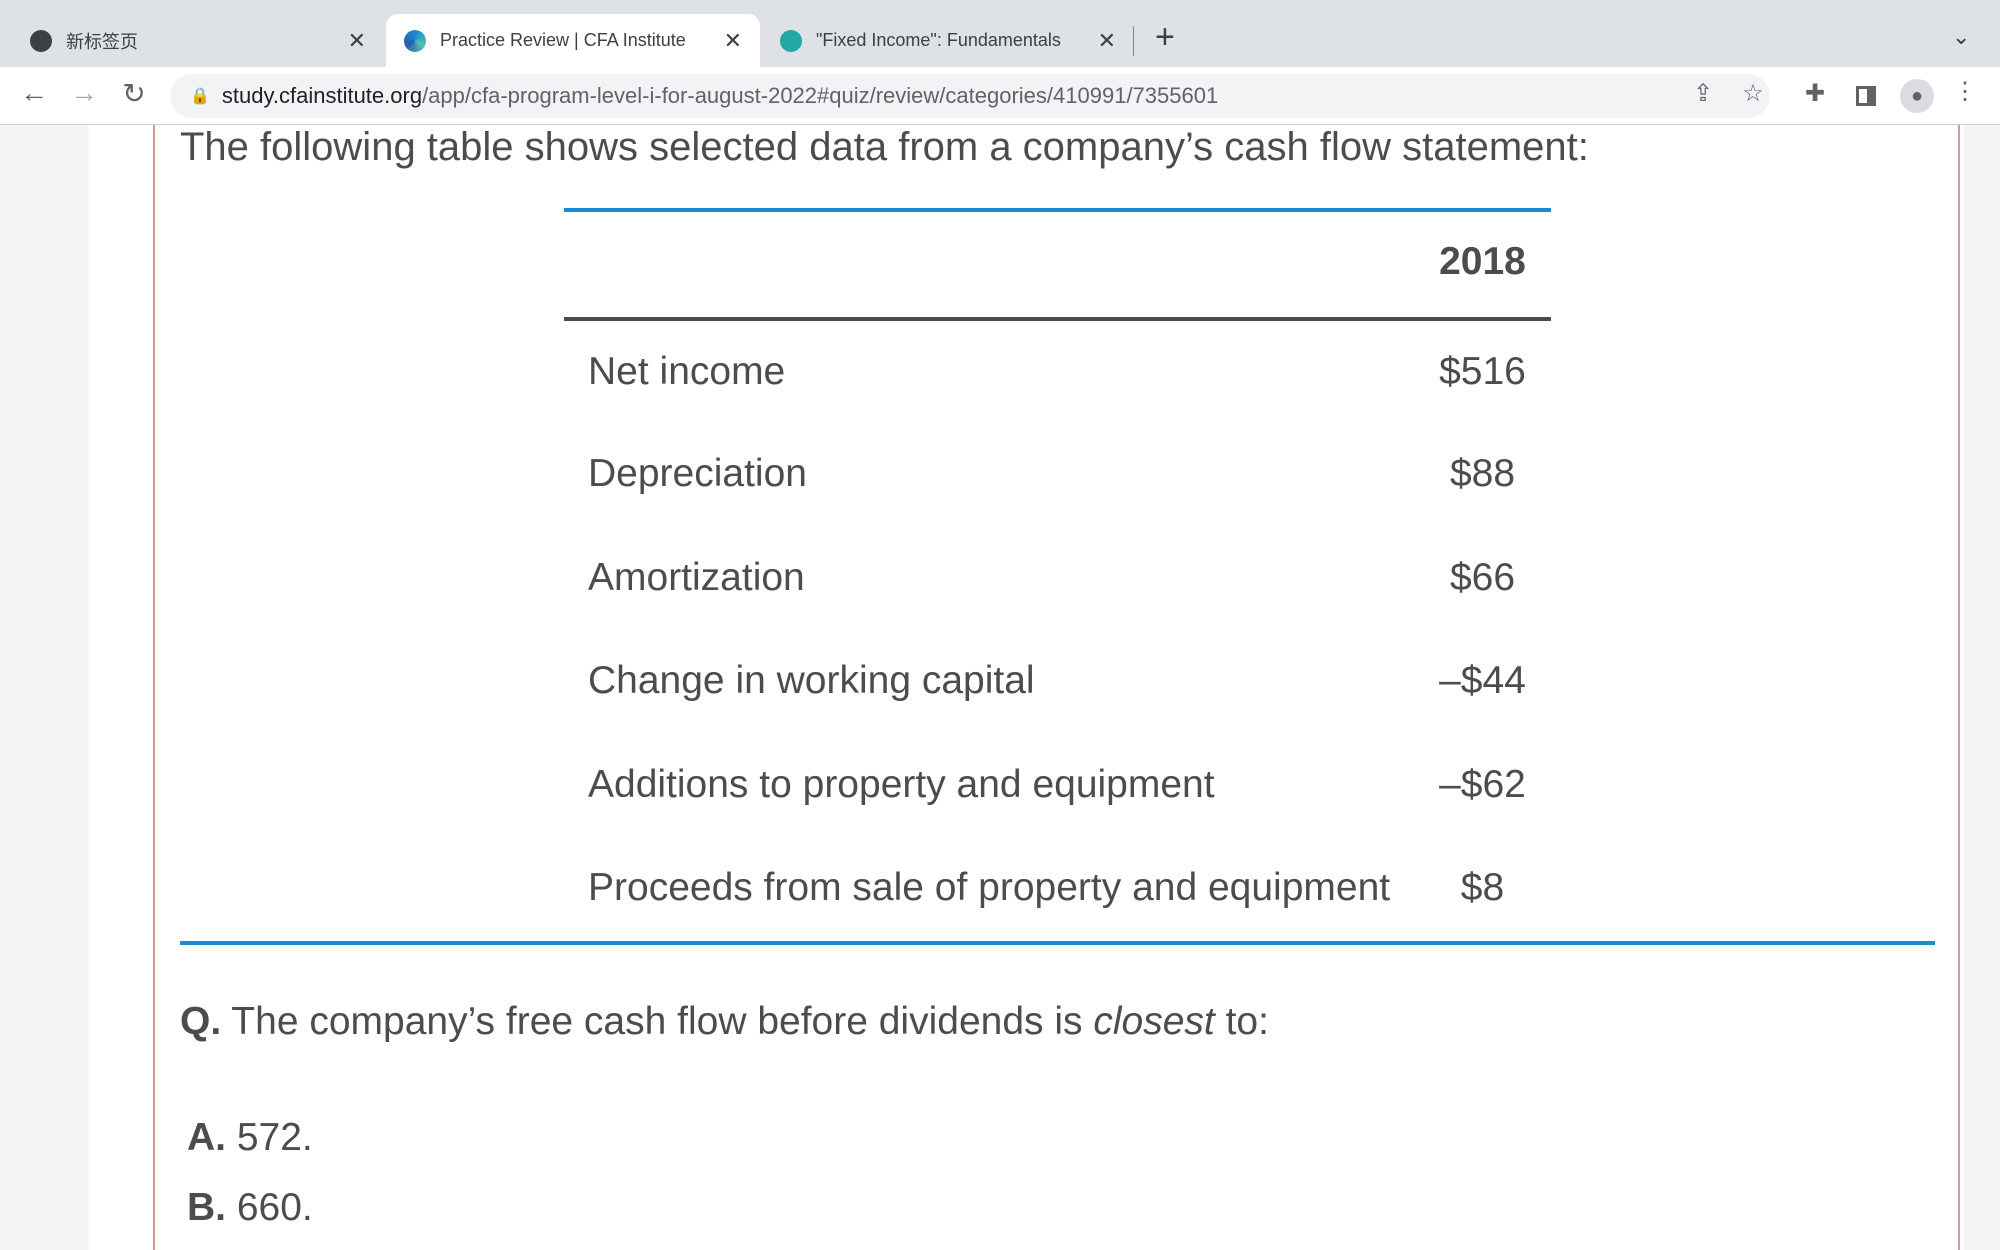 This screenshot has height=1250, width=2000. Describe the element at coordinates (1703, 93) in the screenshot. I see `share-icon: ⇪` at that location.